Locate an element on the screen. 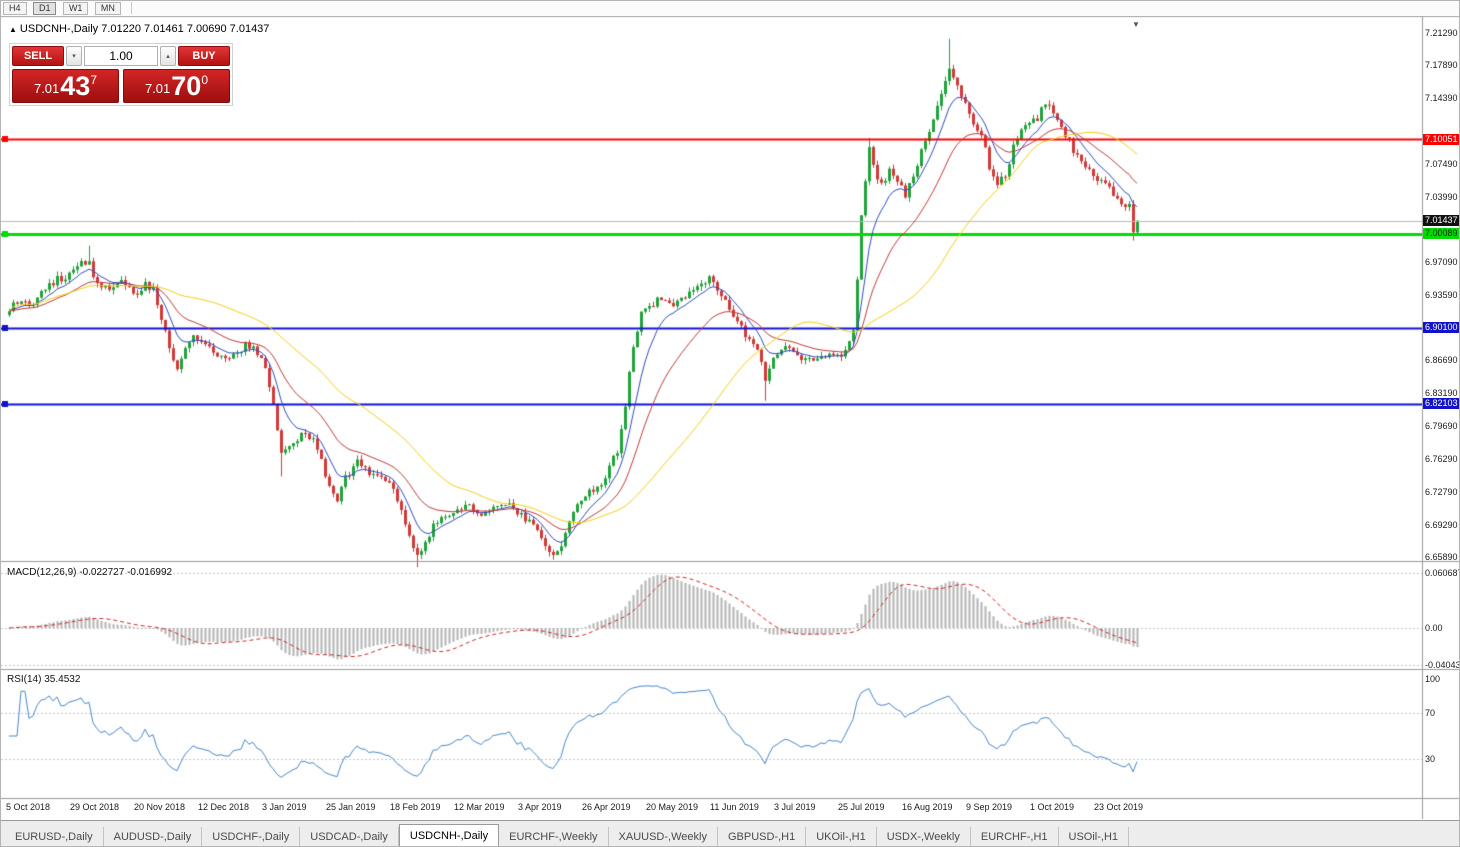 This screenshot has width=1460, height=847. chart-tab: USDCHF-,Daily is located at coordinates (251, 836).